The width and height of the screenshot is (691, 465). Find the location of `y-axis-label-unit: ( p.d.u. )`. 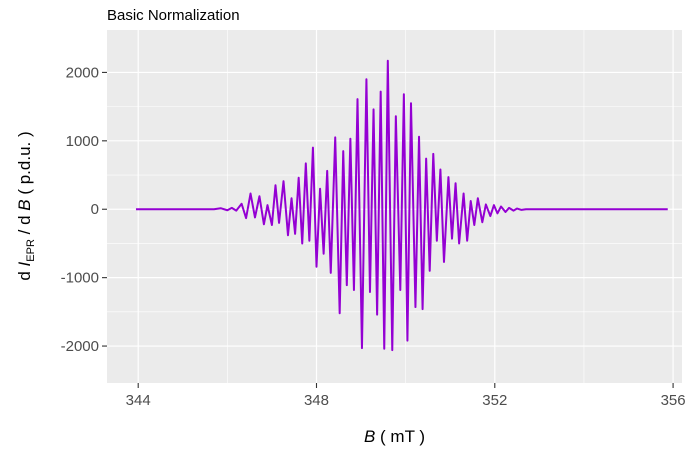

y-axis-label-unit: ( p.d.u. ) is located at coordinates (24, 165).